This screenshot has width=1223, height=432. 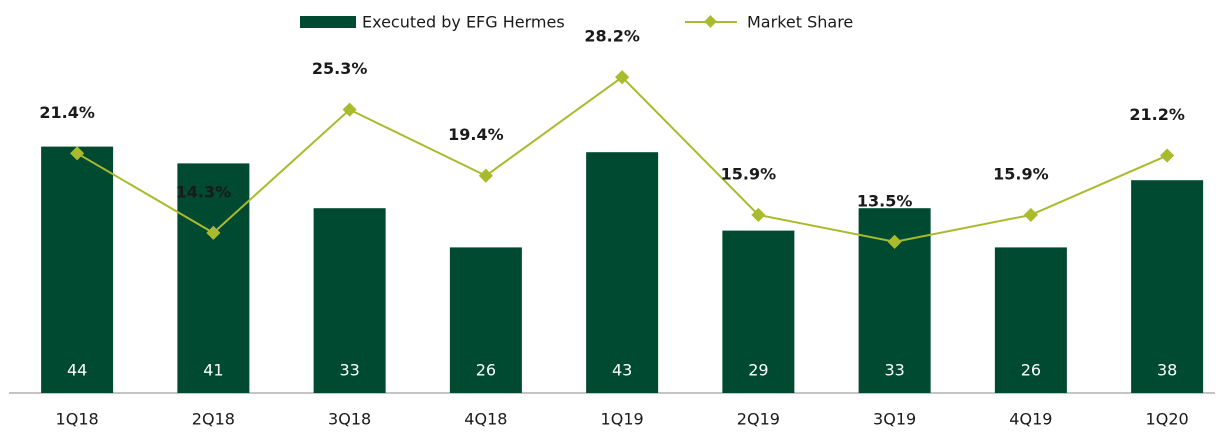 I want to click on bar-value-label: 38, so click(x=1167, y=370).